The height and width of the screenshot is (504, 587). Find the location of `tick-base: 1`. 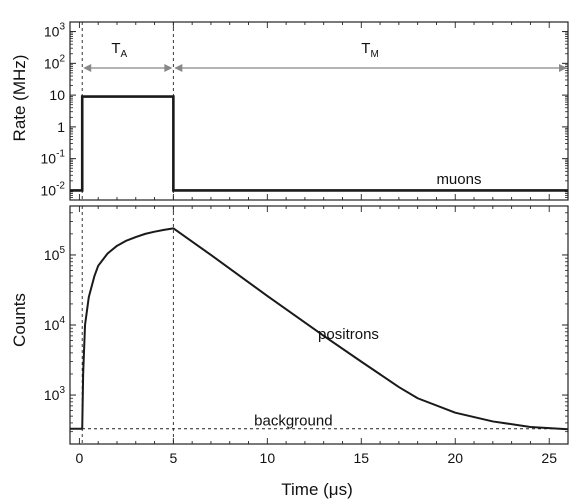

tick-base: 1 is located at coordinates (61, 127).